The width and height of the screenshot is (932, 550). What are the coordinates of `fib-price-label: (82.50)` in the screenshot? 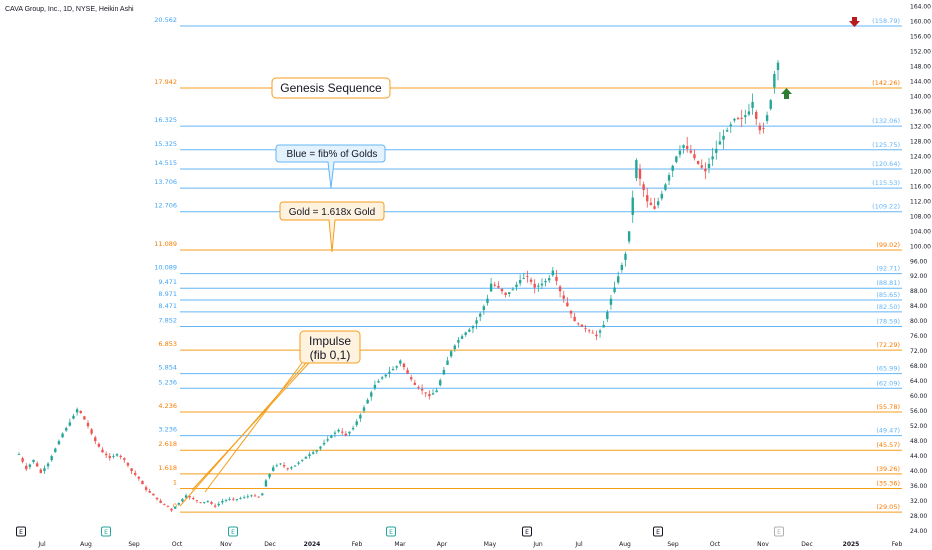 It's located at (888, 307).